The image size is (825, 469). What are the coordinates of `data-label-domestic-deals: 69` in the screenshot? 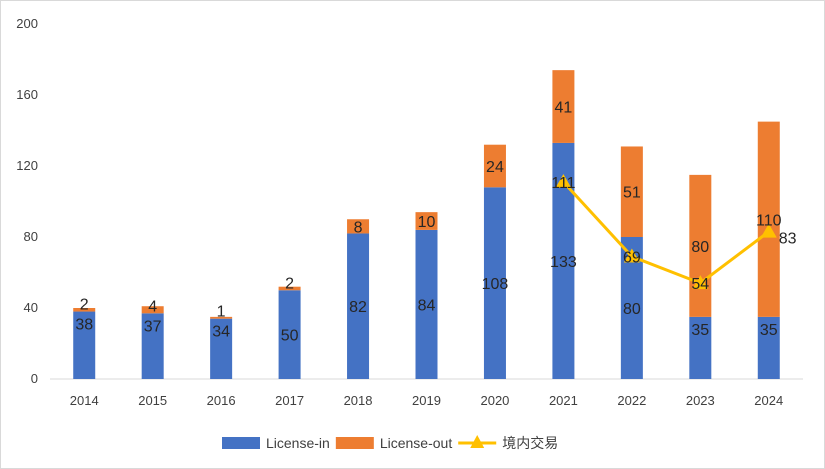 It's located at (632, 258).